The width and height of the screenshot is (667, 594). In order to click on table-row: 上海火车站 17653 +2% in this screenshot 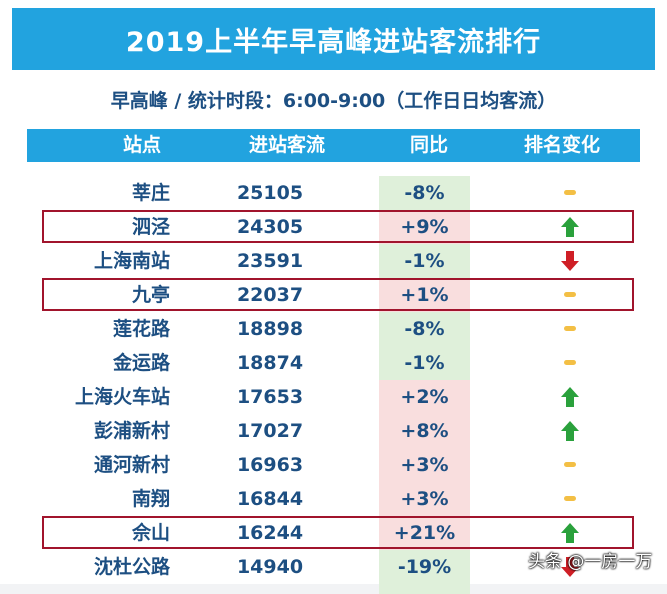, I will do `click(333, 397)`.